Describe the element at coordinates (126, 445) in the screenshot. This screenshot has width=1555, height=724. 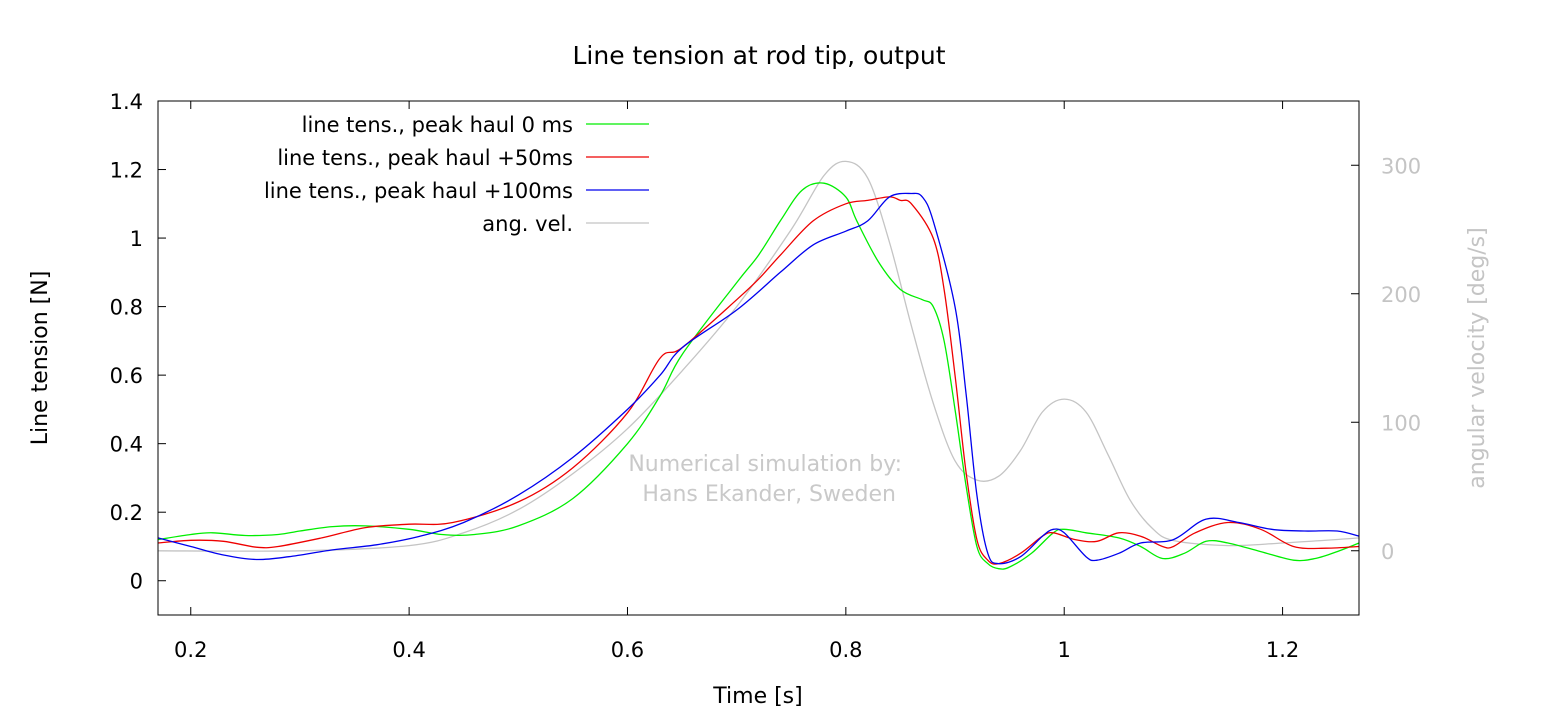
I see `y-tick-label: 0.4` at that location.